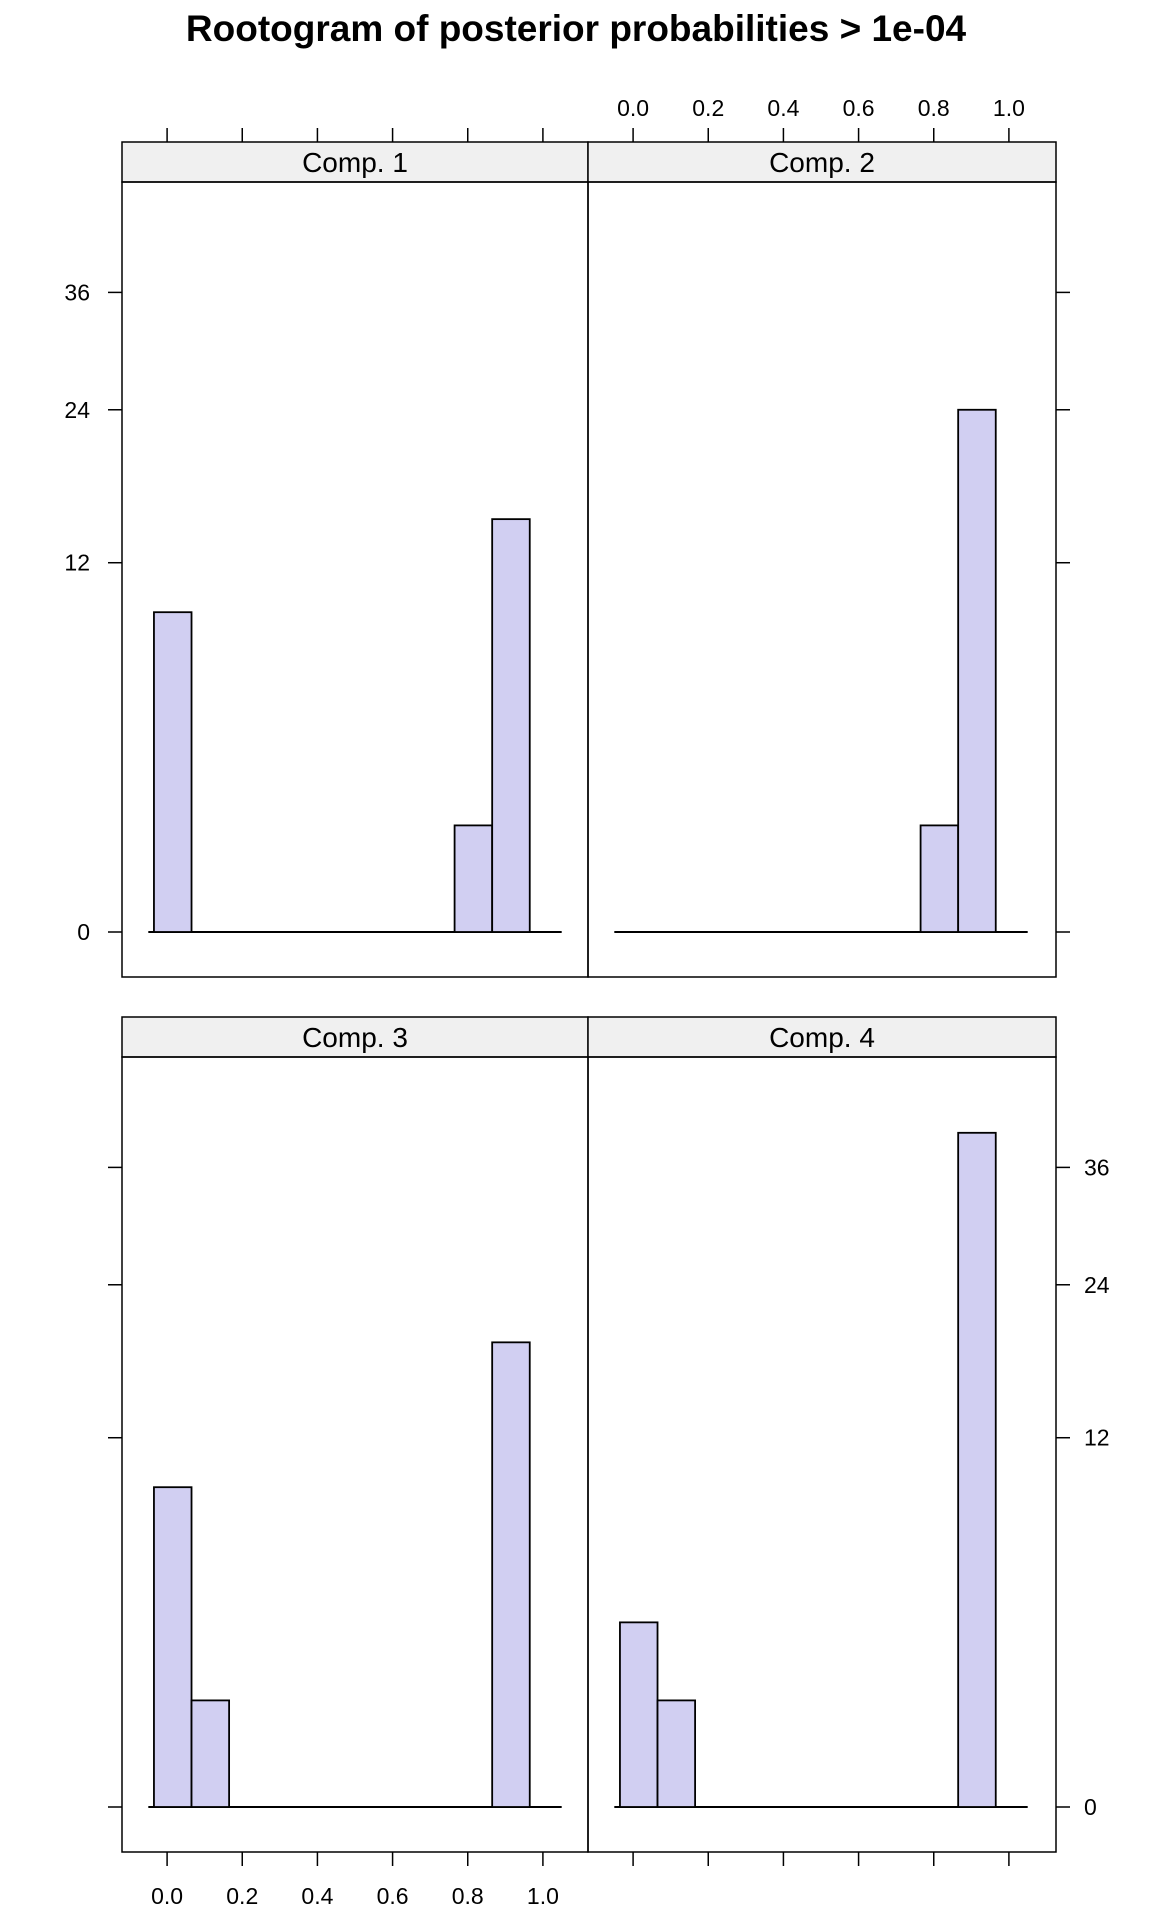 Image resolution: width=1152 pixels, height=1920 pixels. I want to click on panel-strip-label: Comp. 4, so click(822, 1037).